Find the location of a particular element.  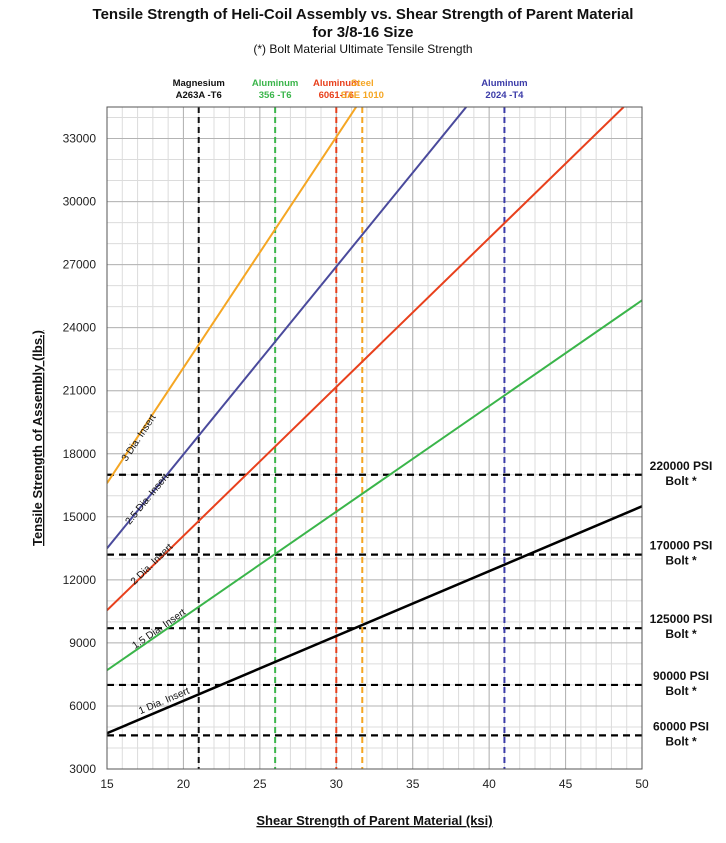

y-axis-title: Tensile Strength of Assembly (lbs.) is located at coordinates (37, 438).